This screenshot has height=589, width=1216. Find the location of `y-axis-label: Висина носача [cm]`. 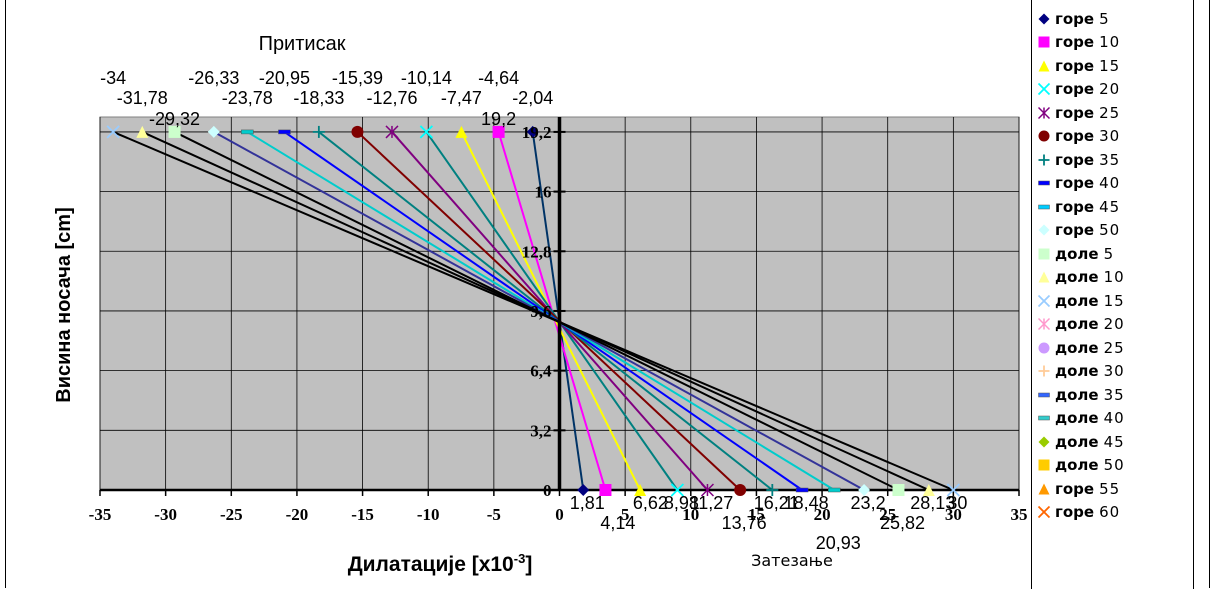

y-axis-label: Висина носача [cm] is located at coordinates (64, 304).